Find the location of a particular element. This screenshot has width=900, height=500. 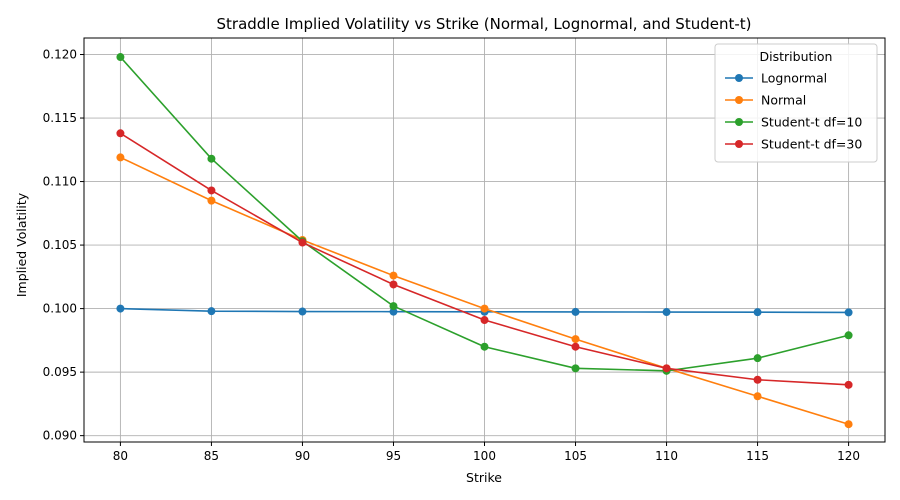

legend-entry: Lognormal is located at coordinates (776, 78).